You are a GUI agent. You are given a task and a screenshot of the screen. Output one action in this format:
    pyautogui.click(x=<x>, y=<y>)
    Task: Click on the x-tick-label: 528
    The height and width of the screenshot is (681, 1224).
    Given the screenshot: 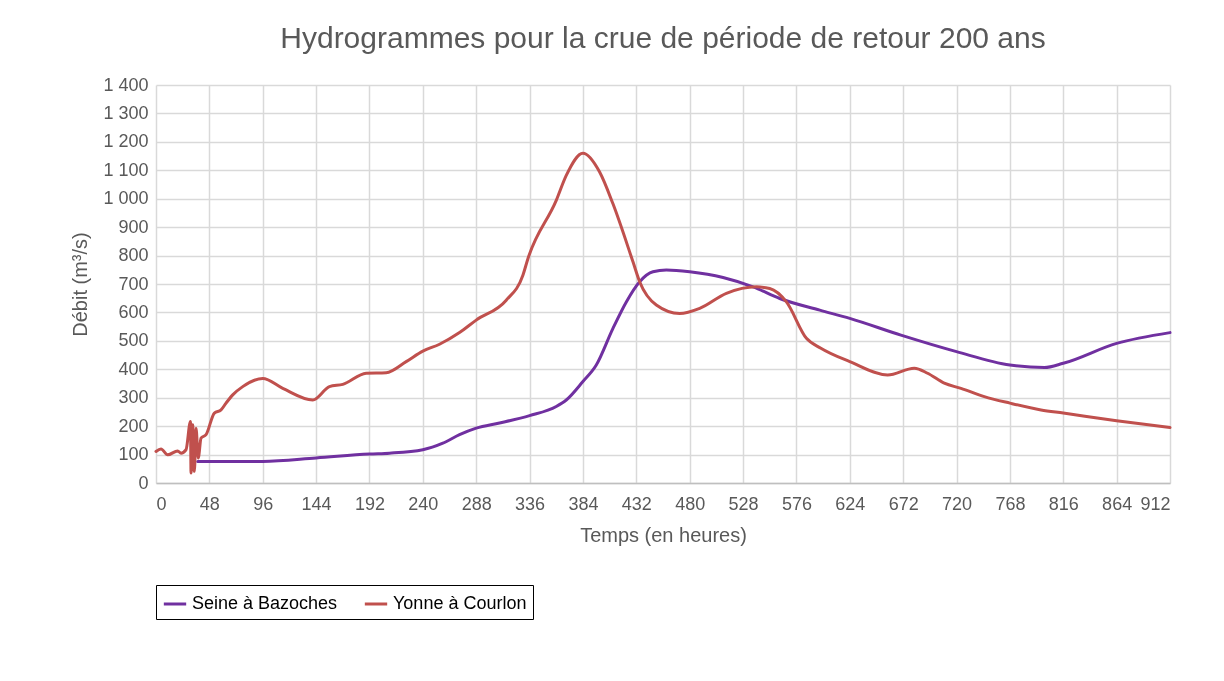 What is the action you would take?
    pyautogui.click(x=743, y=503)
    